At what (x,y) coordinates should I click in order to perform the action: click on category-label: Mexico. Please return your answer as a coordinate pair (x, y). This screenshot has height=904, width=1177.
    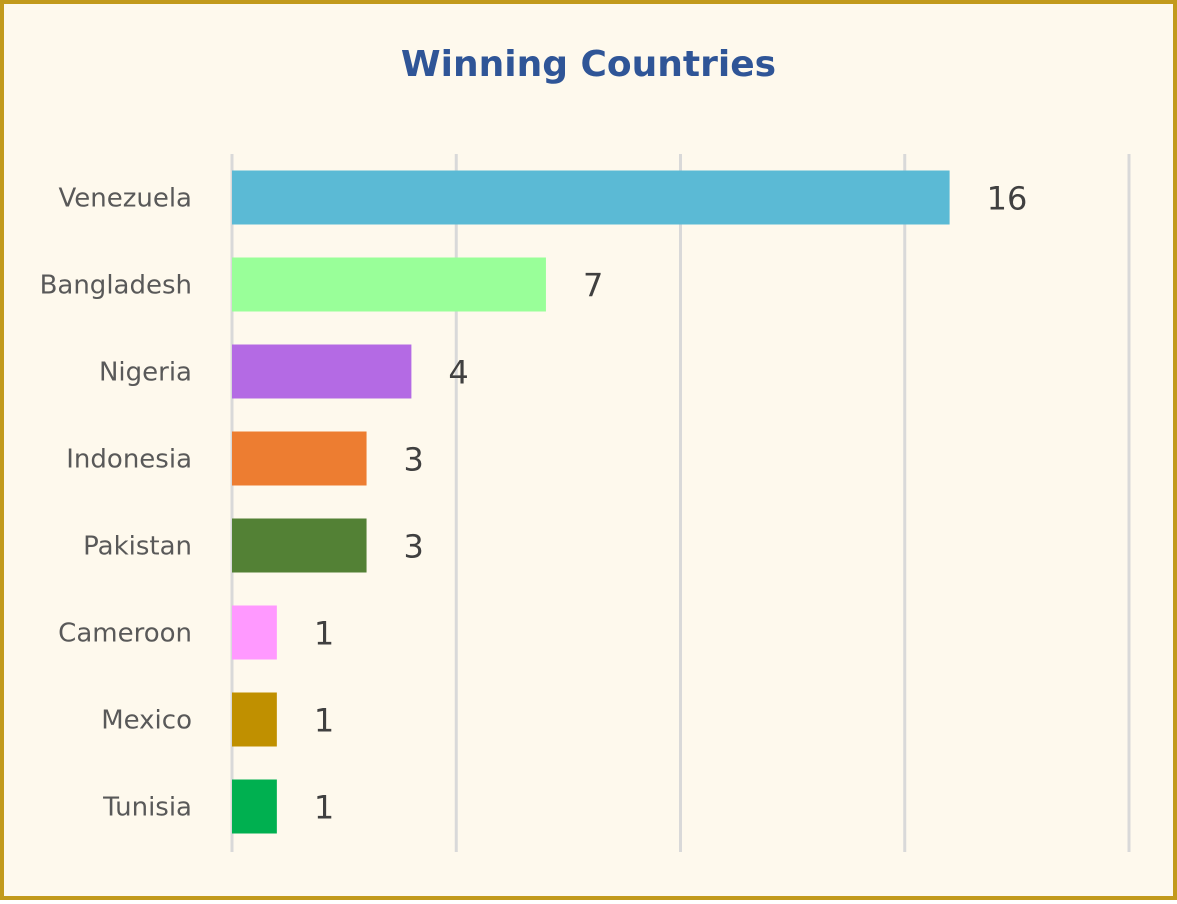
    Looking at the image, I should click on (146, 721).